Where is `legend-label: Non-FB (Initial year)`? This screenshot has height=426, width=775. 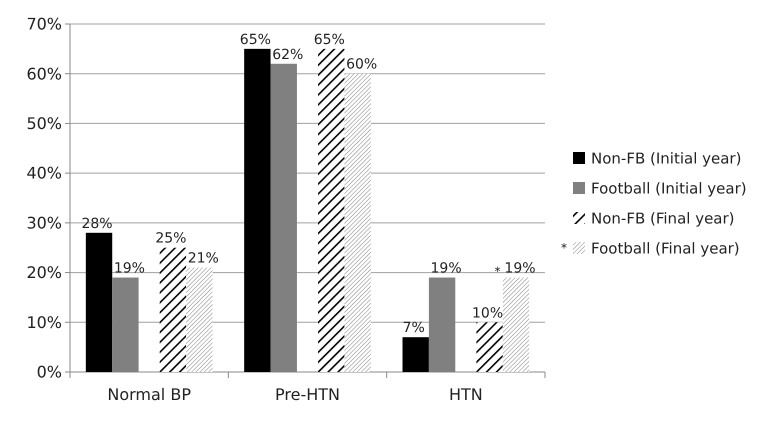
legend-label: Non-FB (Initial year) is located at coordinates (666, 158).